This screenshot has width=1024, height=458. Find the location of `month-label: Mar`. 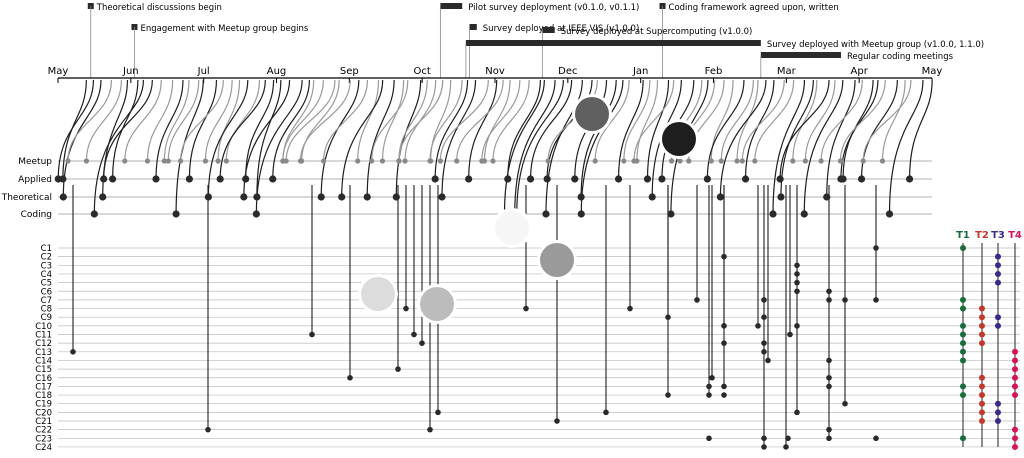

month-label: Mar is located at coordinates (787, 71).